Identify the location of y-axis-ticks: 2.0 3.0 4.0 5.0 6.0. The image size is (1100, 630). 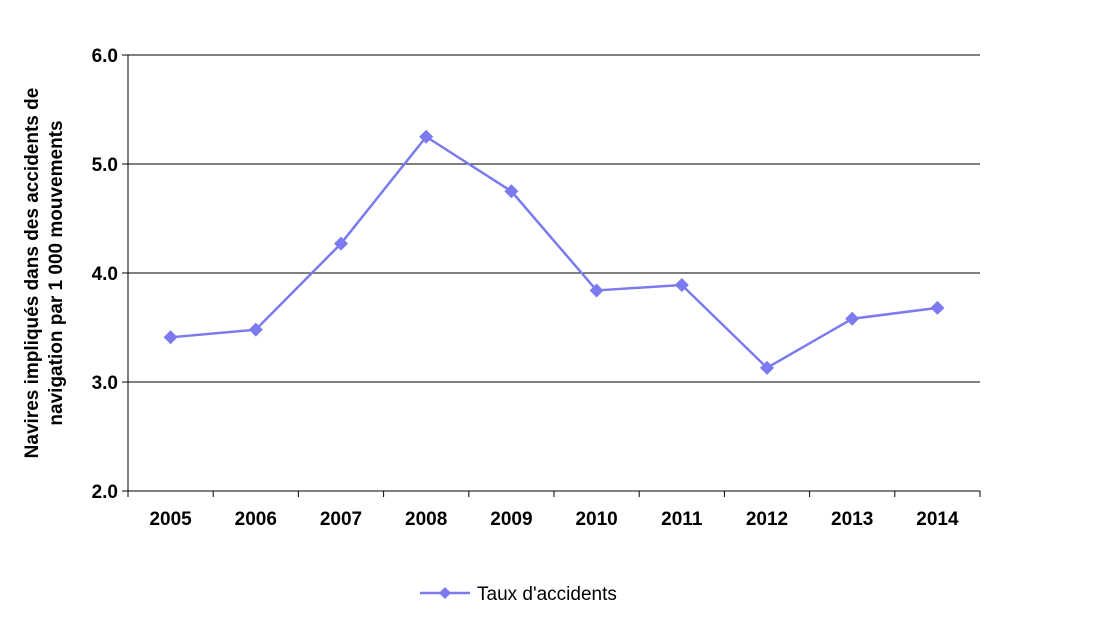
(110, 274).